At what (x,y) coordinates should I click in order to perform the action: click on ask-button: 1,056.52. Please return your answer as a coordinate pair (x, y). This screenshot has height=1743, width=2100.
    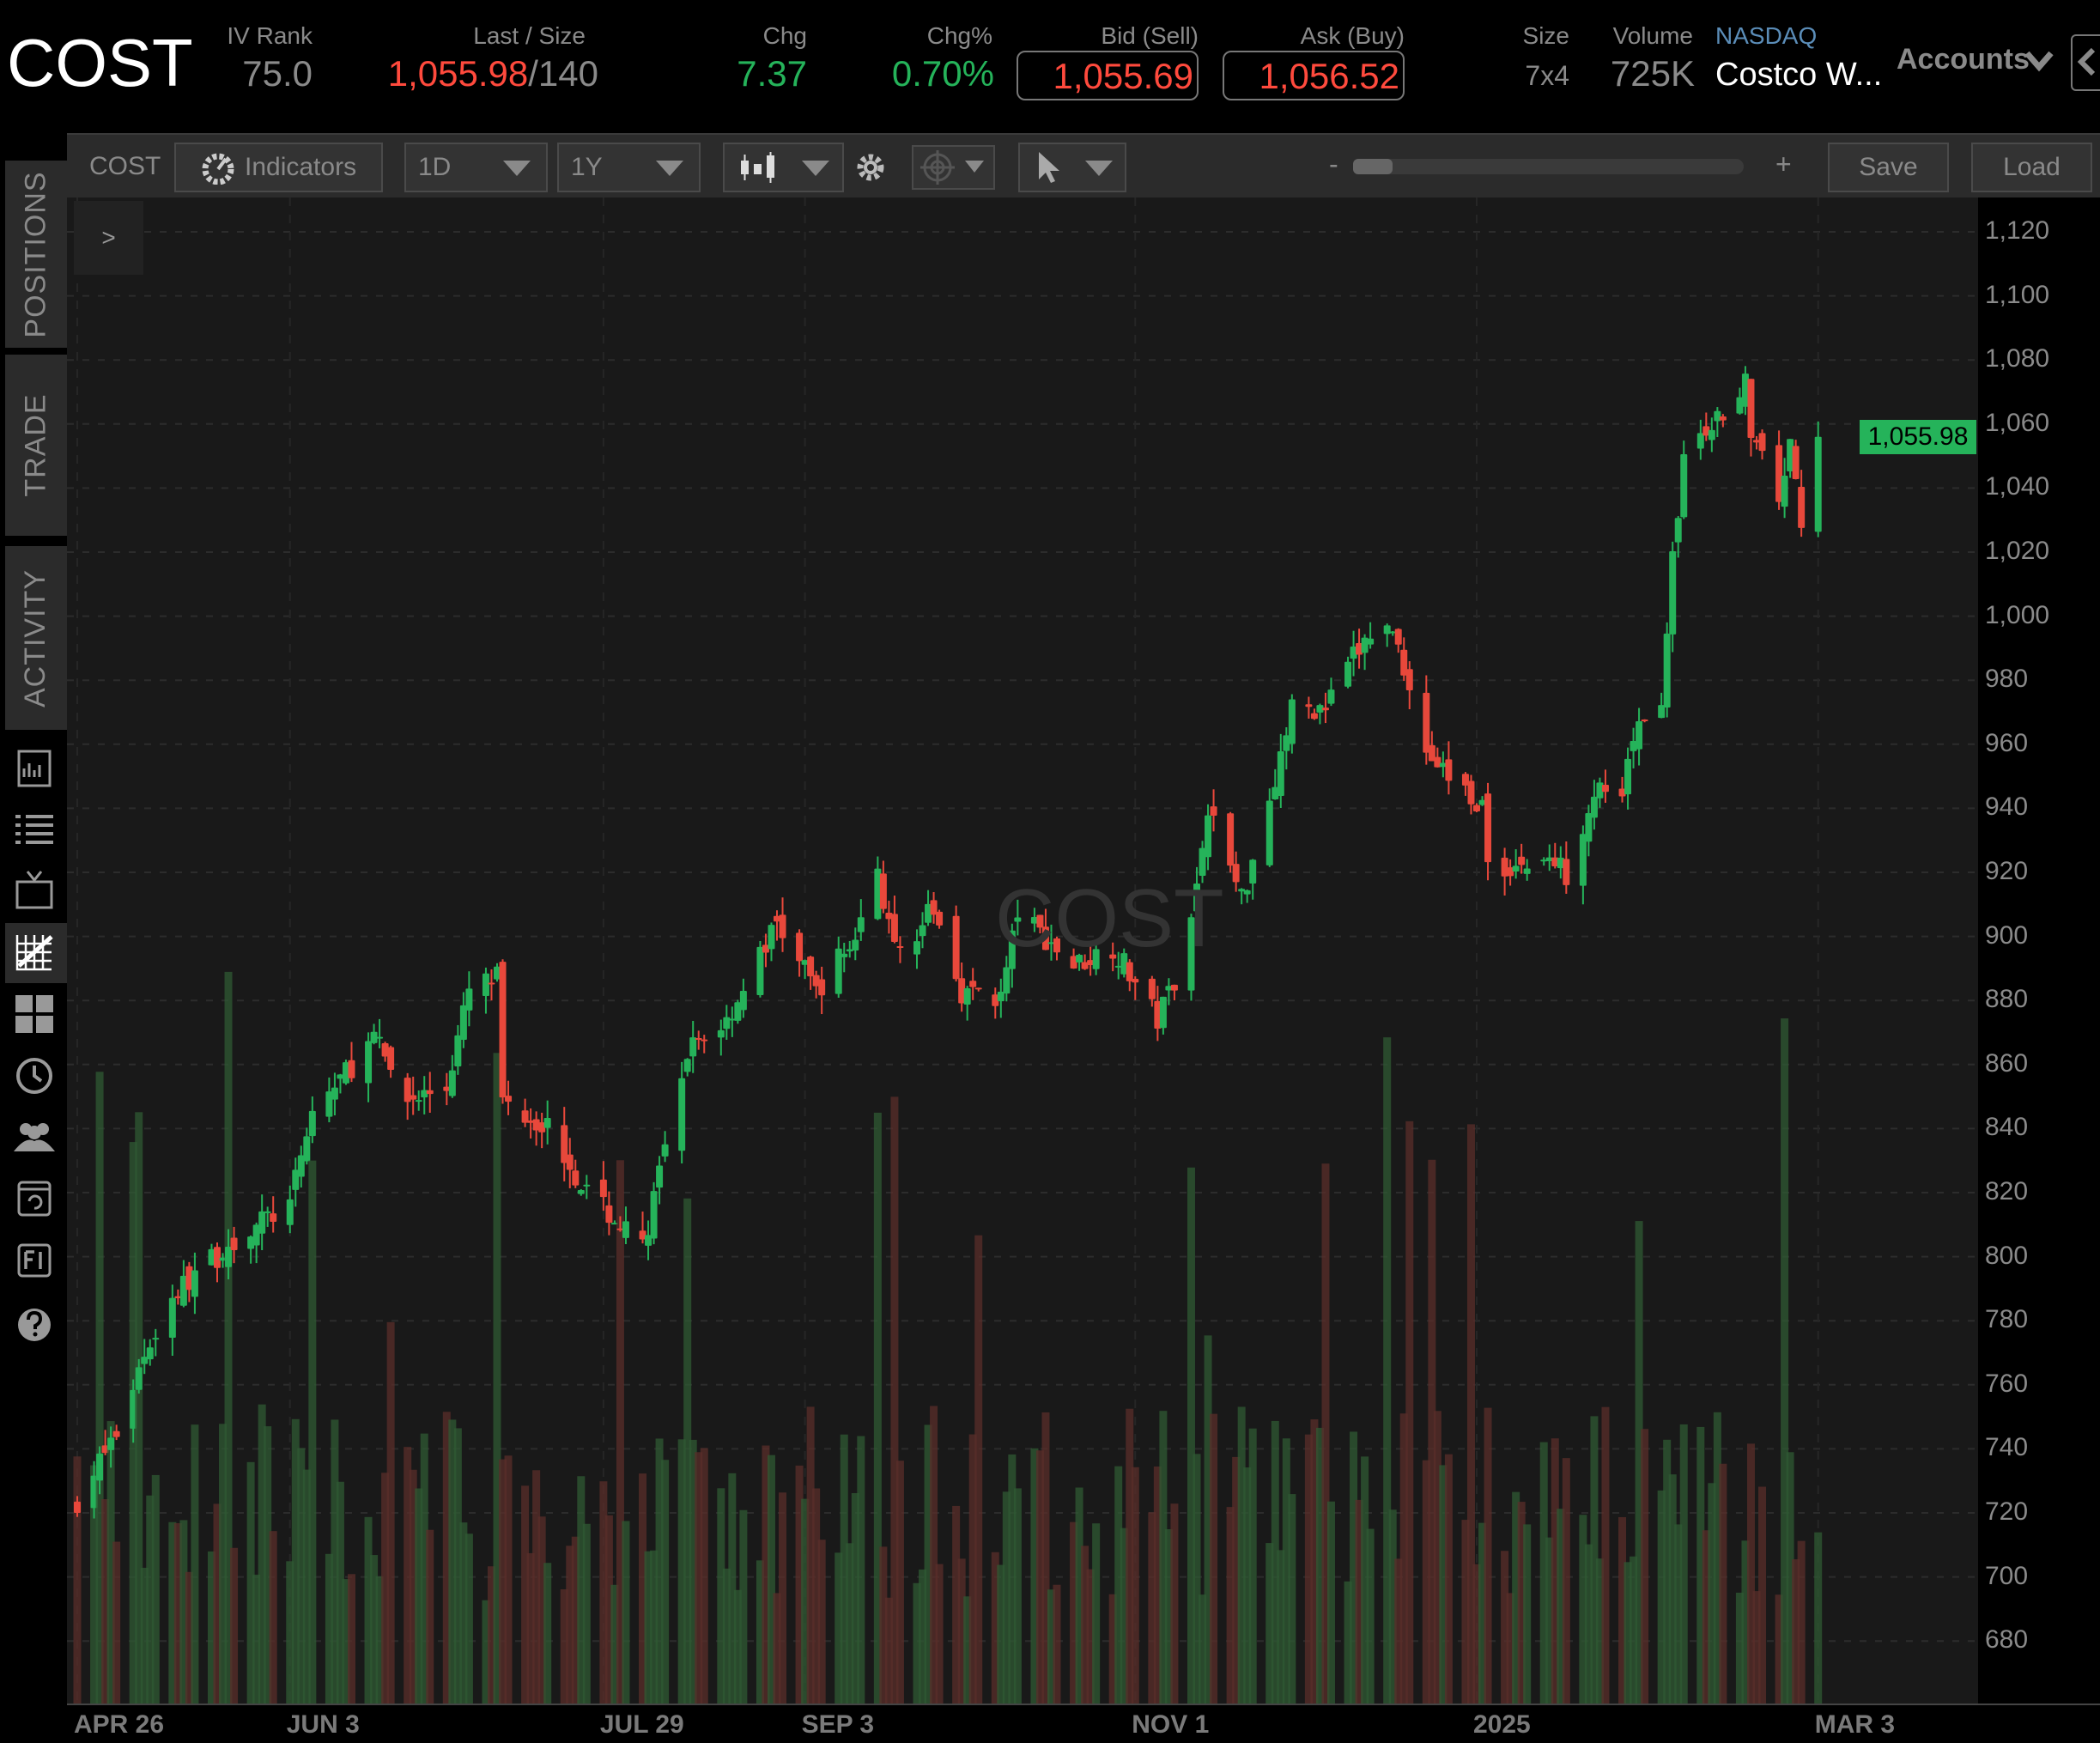
    Looking at the image, I should click on (1314, 75).